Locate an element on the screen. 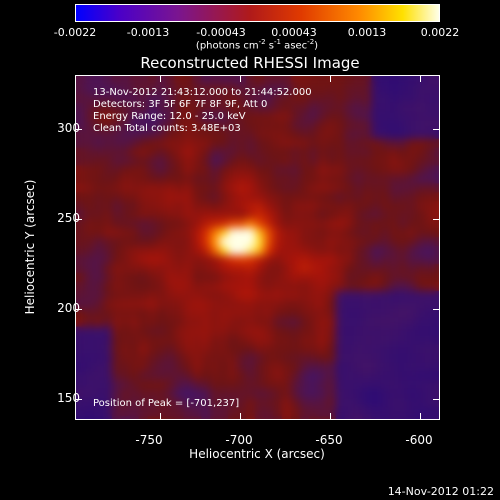 Image resolution: width=500 pixels, height=500 pixels. image-title: Reconstructed RHESSI Image is located at coordinates (250, 63).